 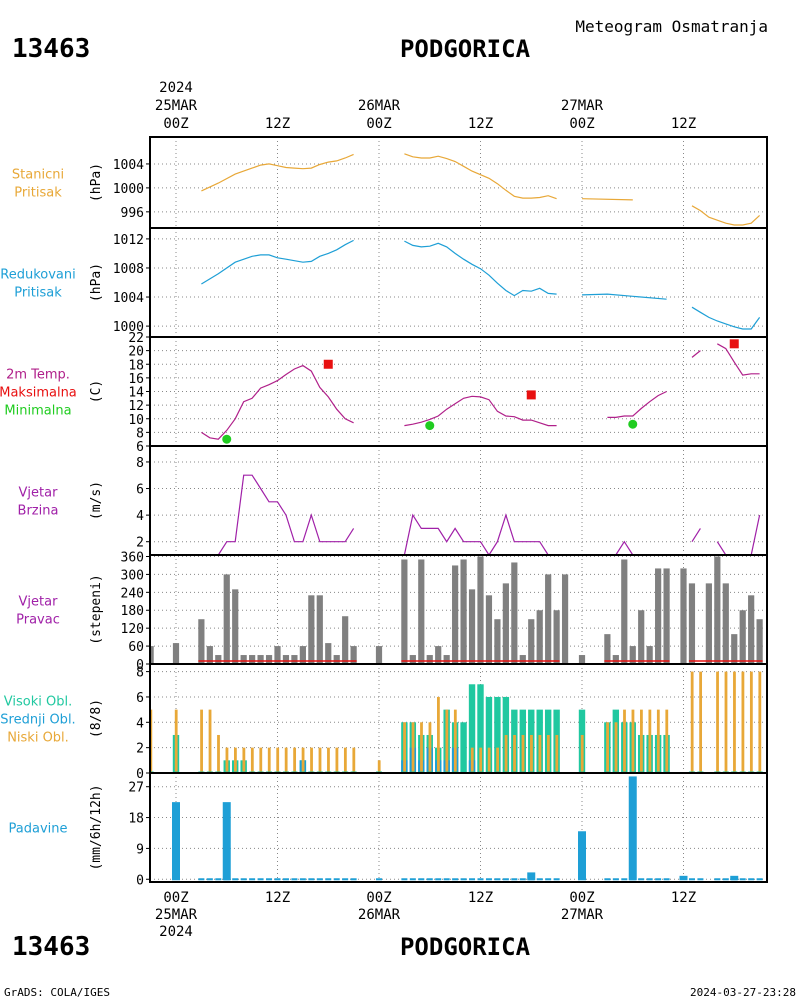 I want to click on y-tick-label: 60, so click(x=136, y=647).